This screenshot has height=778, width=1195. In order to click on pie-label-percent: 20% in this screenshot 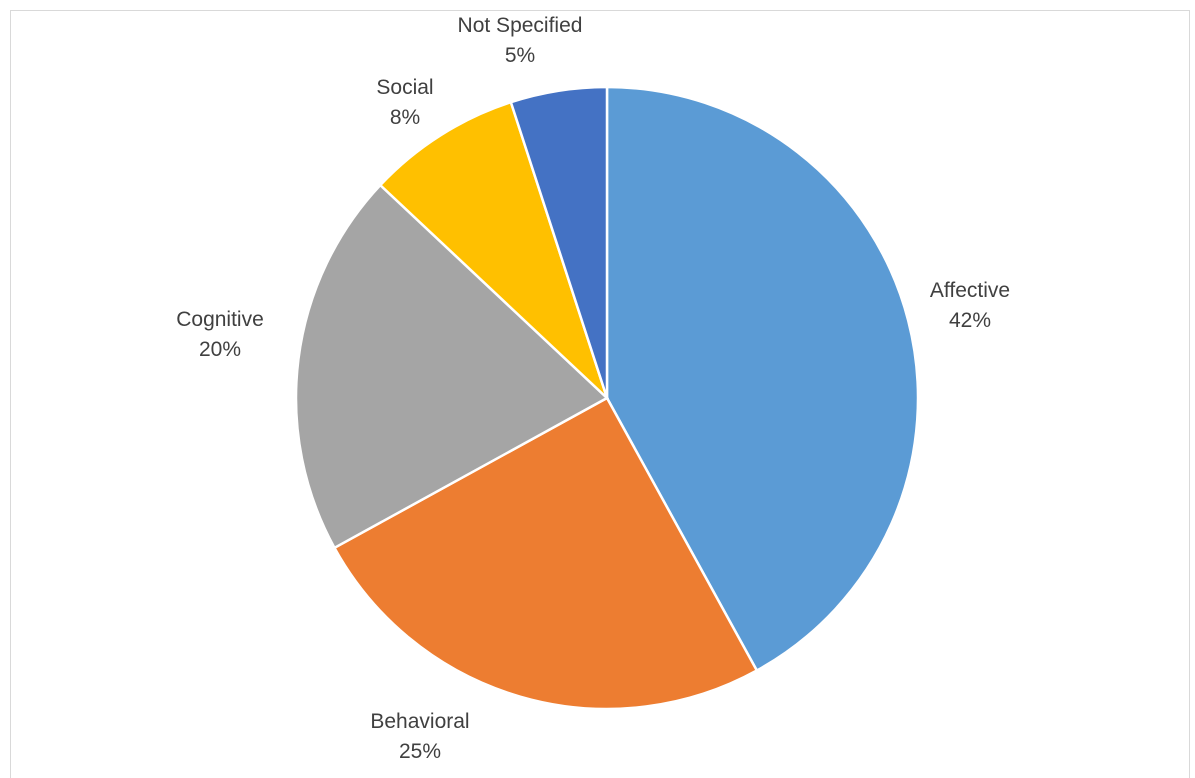, I will do `click(220, 349)`.